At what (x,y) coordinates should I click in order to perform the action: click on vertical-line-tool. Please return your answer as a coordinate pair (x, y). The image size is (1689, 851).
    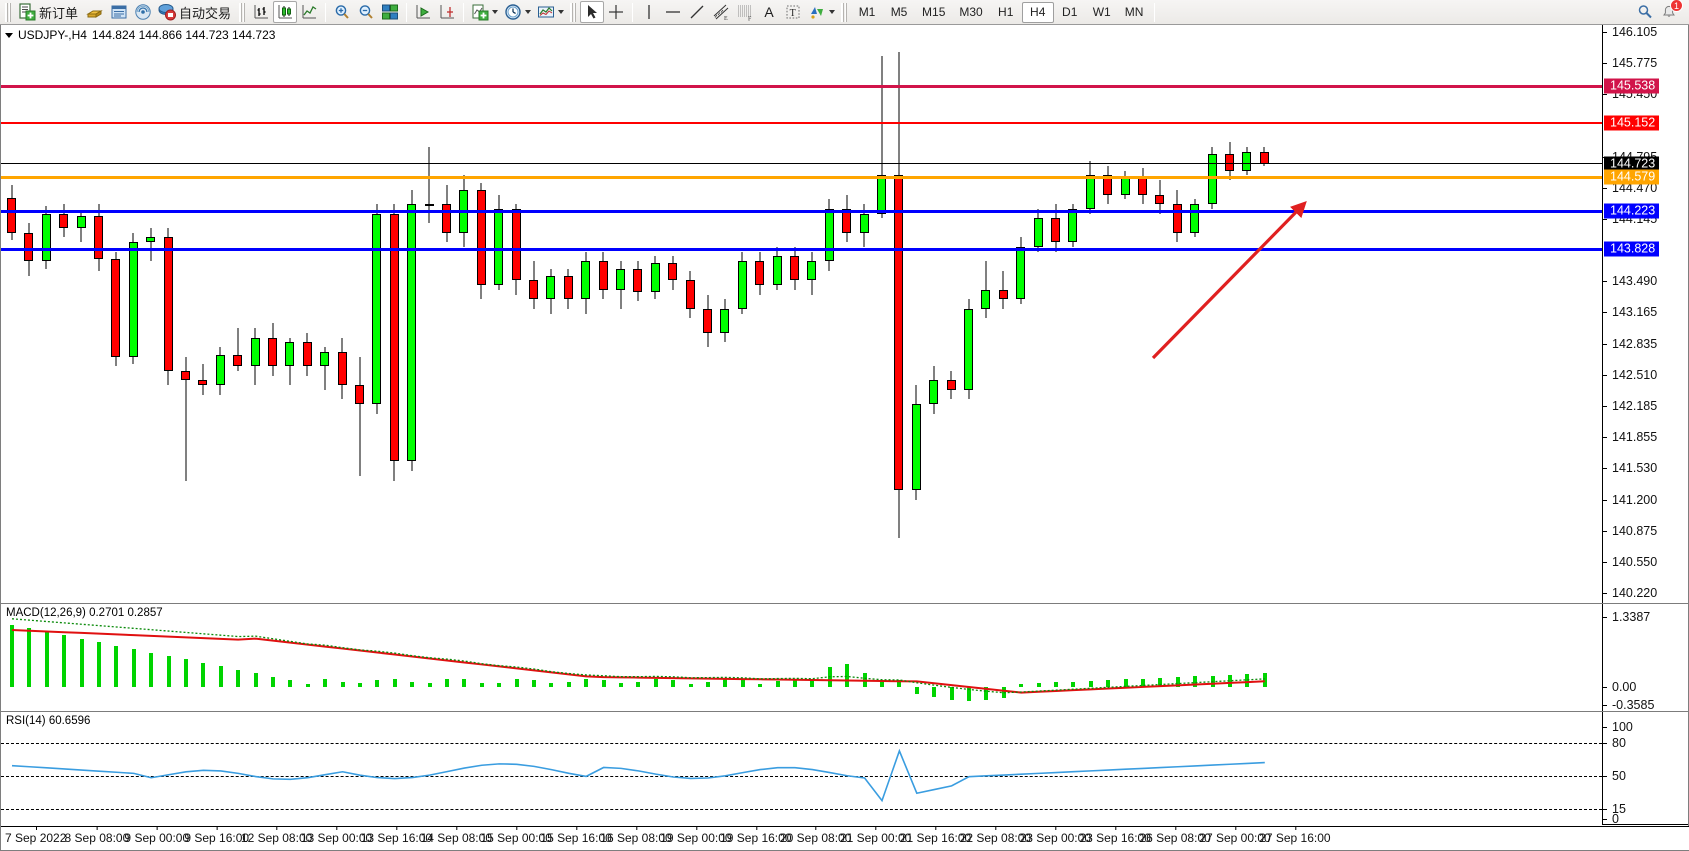
    Looking at the image, I should click on (649, 12).